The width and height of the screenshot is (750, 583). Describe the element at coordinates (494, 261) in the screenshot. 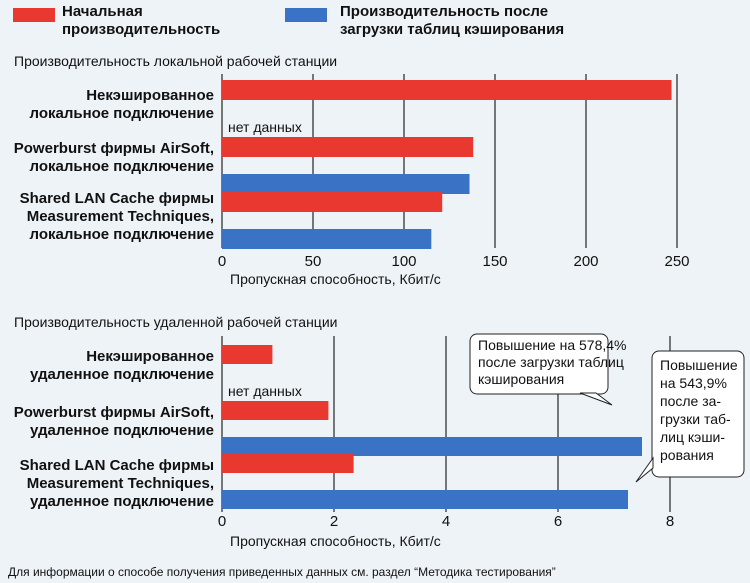

I see `tick-label: 150` at that location.